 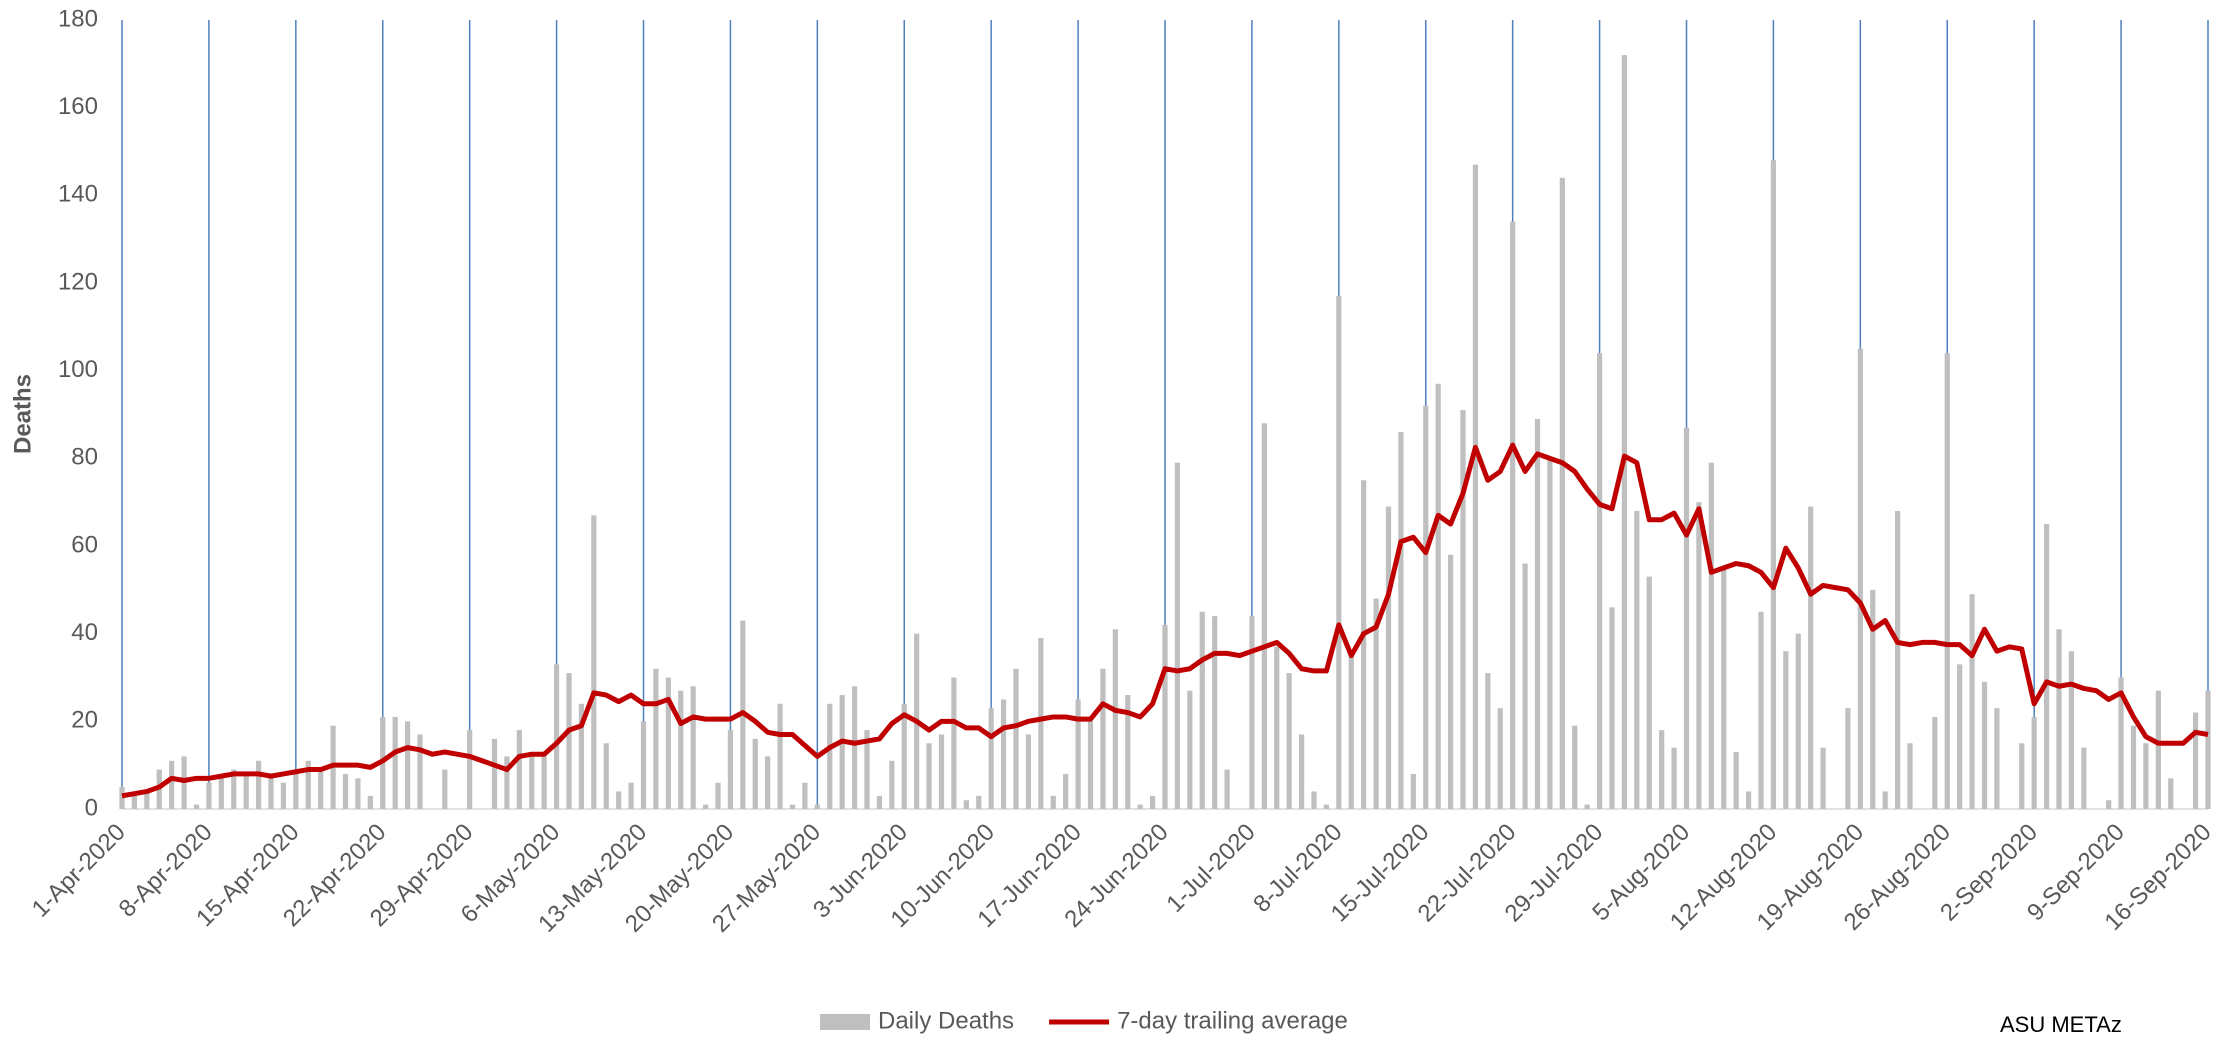 What do you see at coordinates (91, 807) in the screenshot?
I see `y-tick-label: 0` at bounding box center [91, 807].